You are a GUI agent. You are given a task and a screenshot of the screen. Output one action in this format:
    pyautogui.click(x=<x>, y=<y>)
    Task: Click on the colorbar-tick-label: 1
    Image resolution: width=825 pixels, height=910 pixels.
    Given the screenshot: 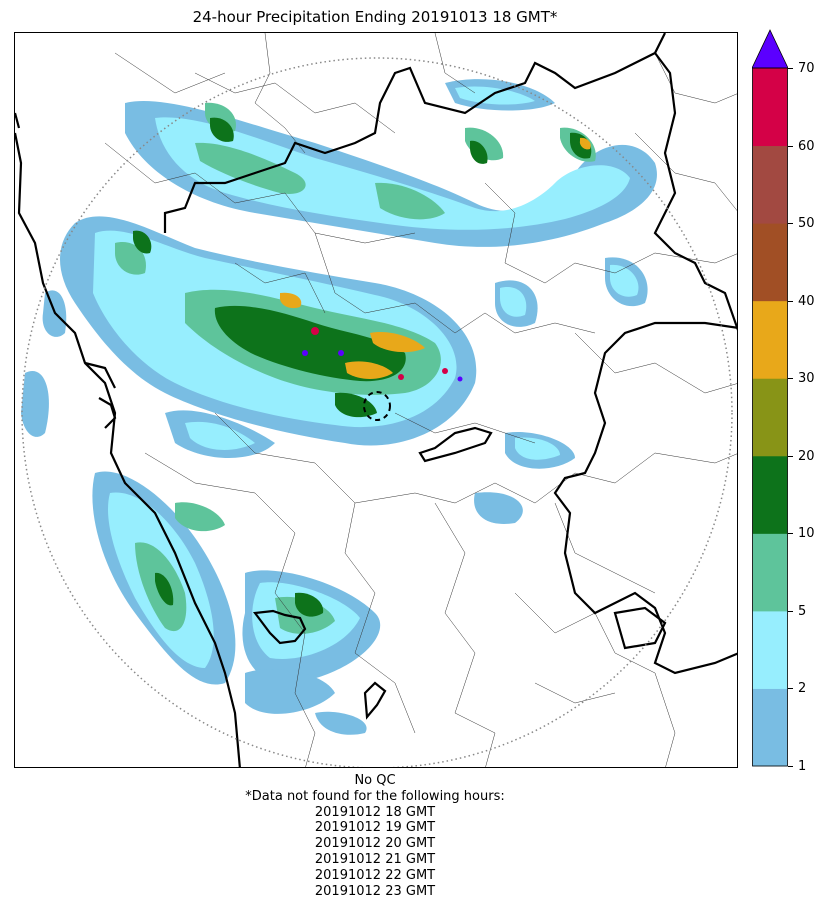 What is the action you would take?
    pyautogui.click(x=802, y=766)
    